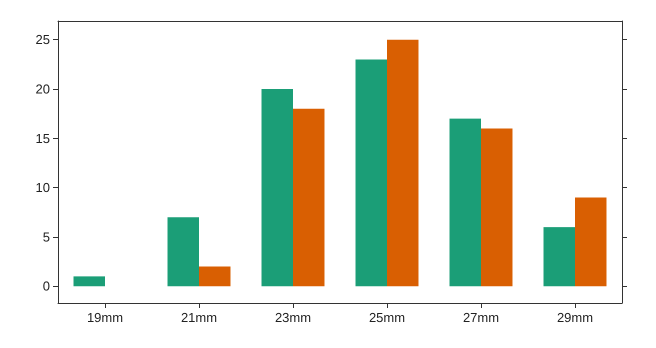  What do you see at coordinates (387, 317) in the screenshot?
I see `x-tick-label: 25mm` at bounding box center [387, 317].